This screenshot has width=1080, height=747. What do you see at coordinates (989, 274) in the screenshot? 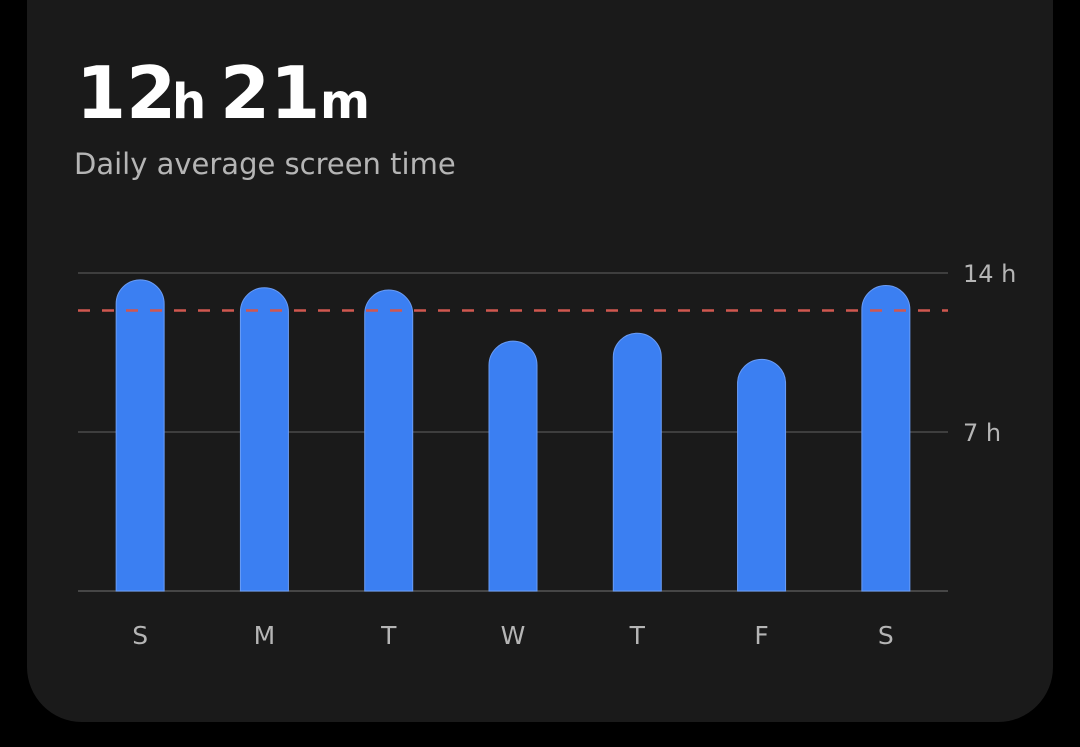
I see `y-tick-label: 14 h` at bounding box center [989, 274].